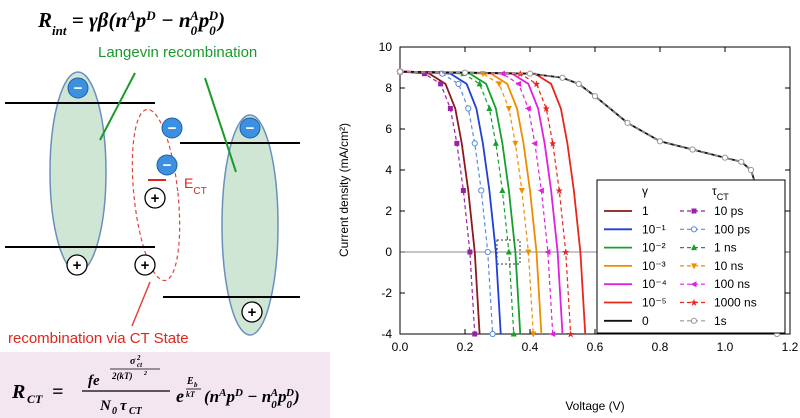 The image size is (800, 418). Describe the element at coordinates (465, 347) in the screenshot. I see `x-tick-label: 0.2` at that location.